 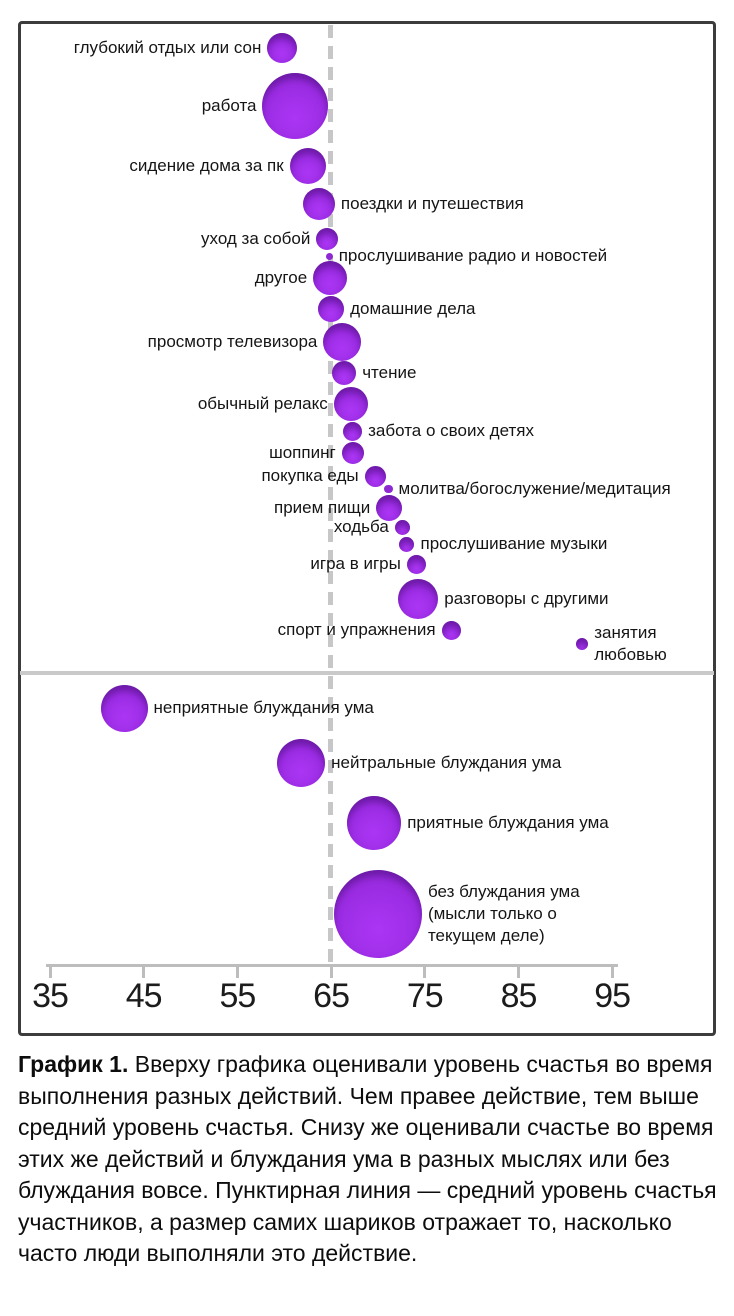 What do you see at coordinates (473, 255) in the screenshot?
I see `bubble-label: прослушивание радио и новостей` at bounding box center [473, 255].